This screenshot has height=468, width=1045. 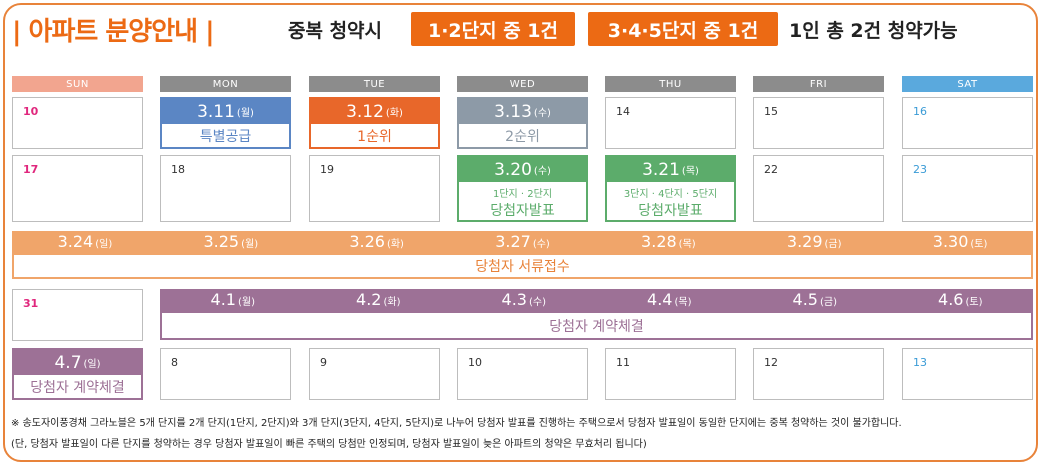 What do you see at coordinates (85, 241) in the screenshot?
I see `bar-date: 3.24 (일)` at bounding box center [85, 241].